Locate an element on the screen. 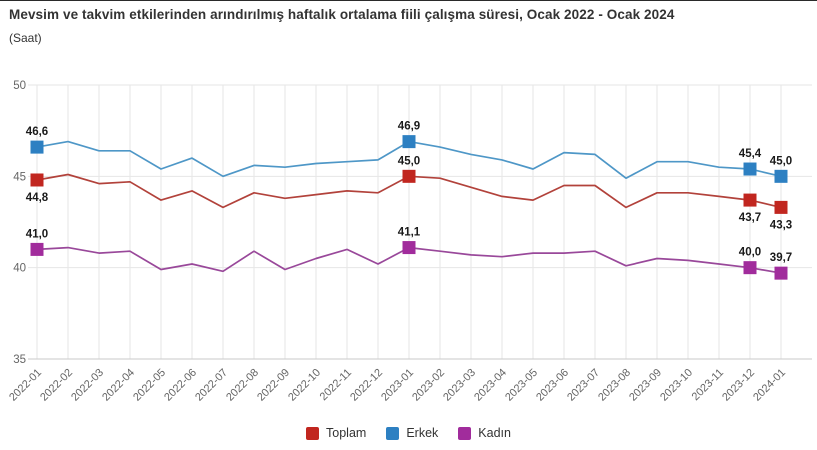 This screenshot has height=450, width=817. x-axis-label: 2022-12 is located at coordinates (366, 385).